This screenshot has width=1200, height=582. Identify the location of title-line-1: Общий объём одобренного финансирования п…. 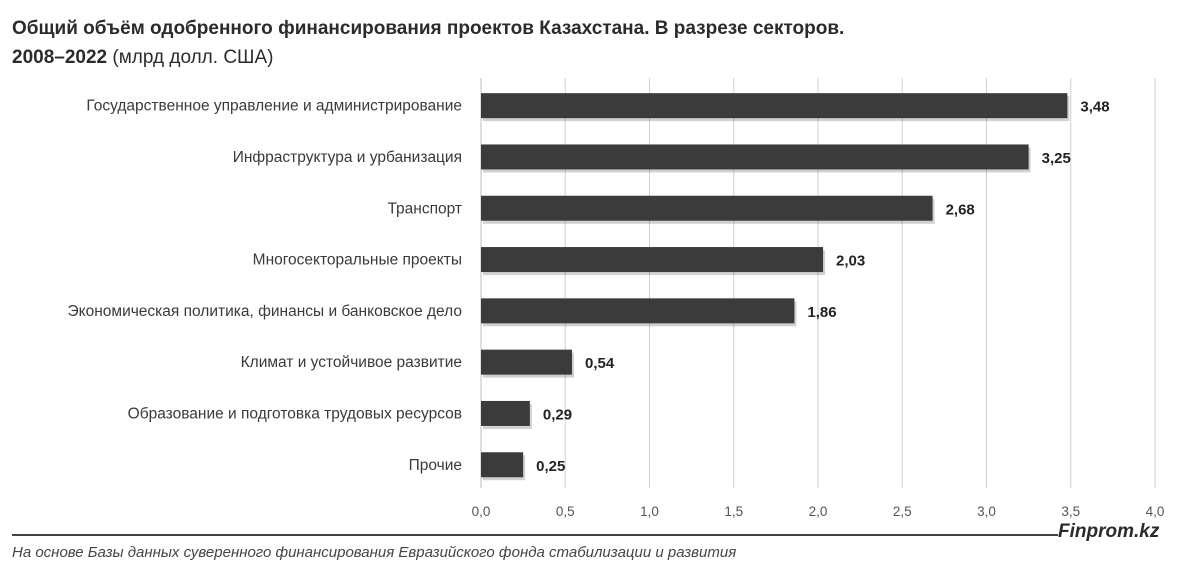
(428, 28).